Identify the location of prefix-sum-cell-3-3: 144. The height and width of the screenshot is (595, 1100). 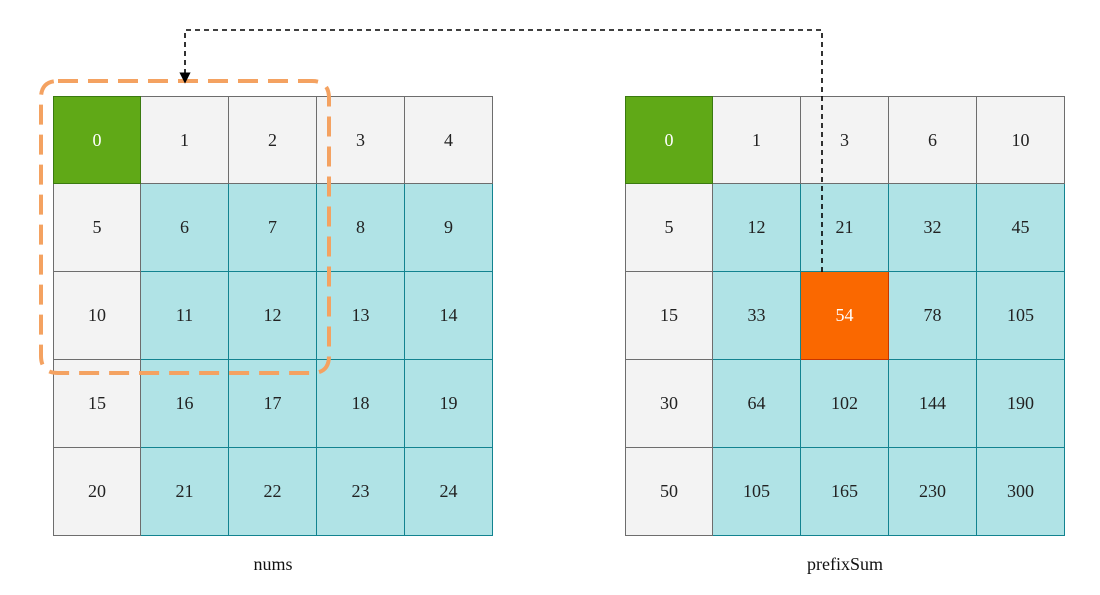
(933, 404).